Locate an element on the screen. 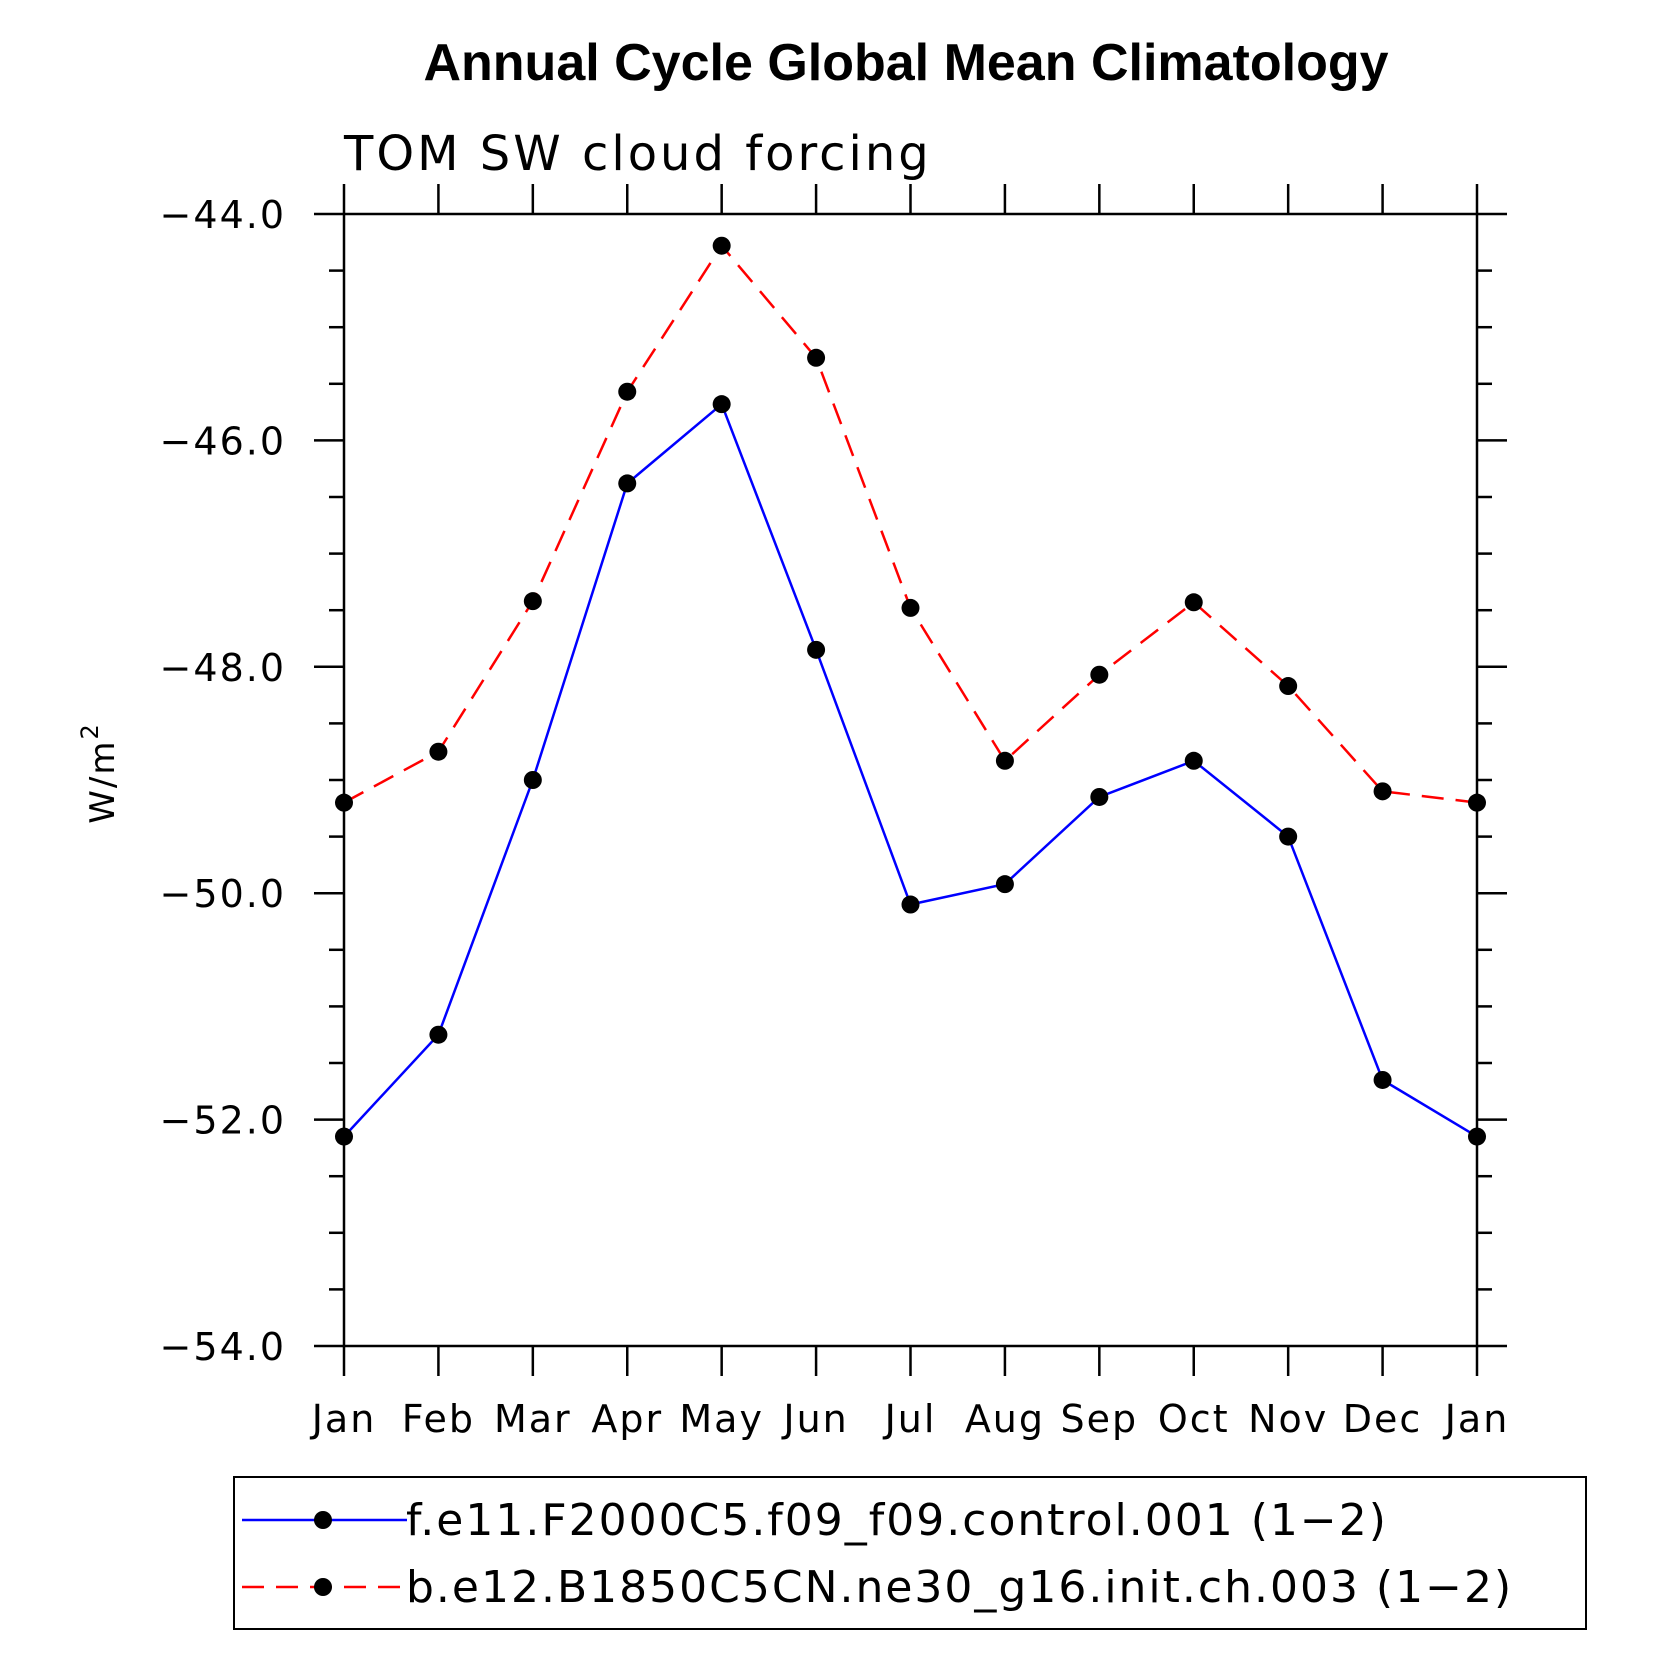 This screenshot has width=1658, height=1658. x-tick-label: May is located at coordinates (721, 1419).